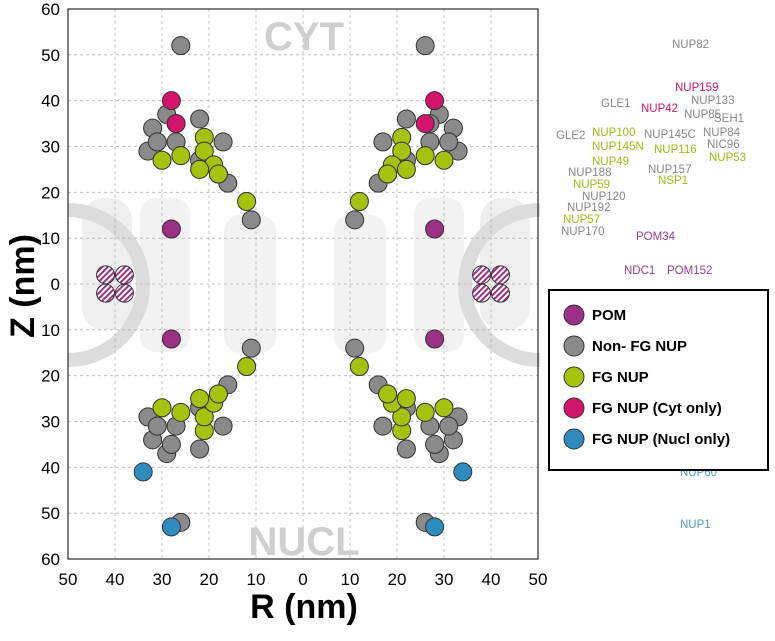  Describe the element at coordinates (439, 275) in the screenshot. I see `right-inner-channel` at that location.